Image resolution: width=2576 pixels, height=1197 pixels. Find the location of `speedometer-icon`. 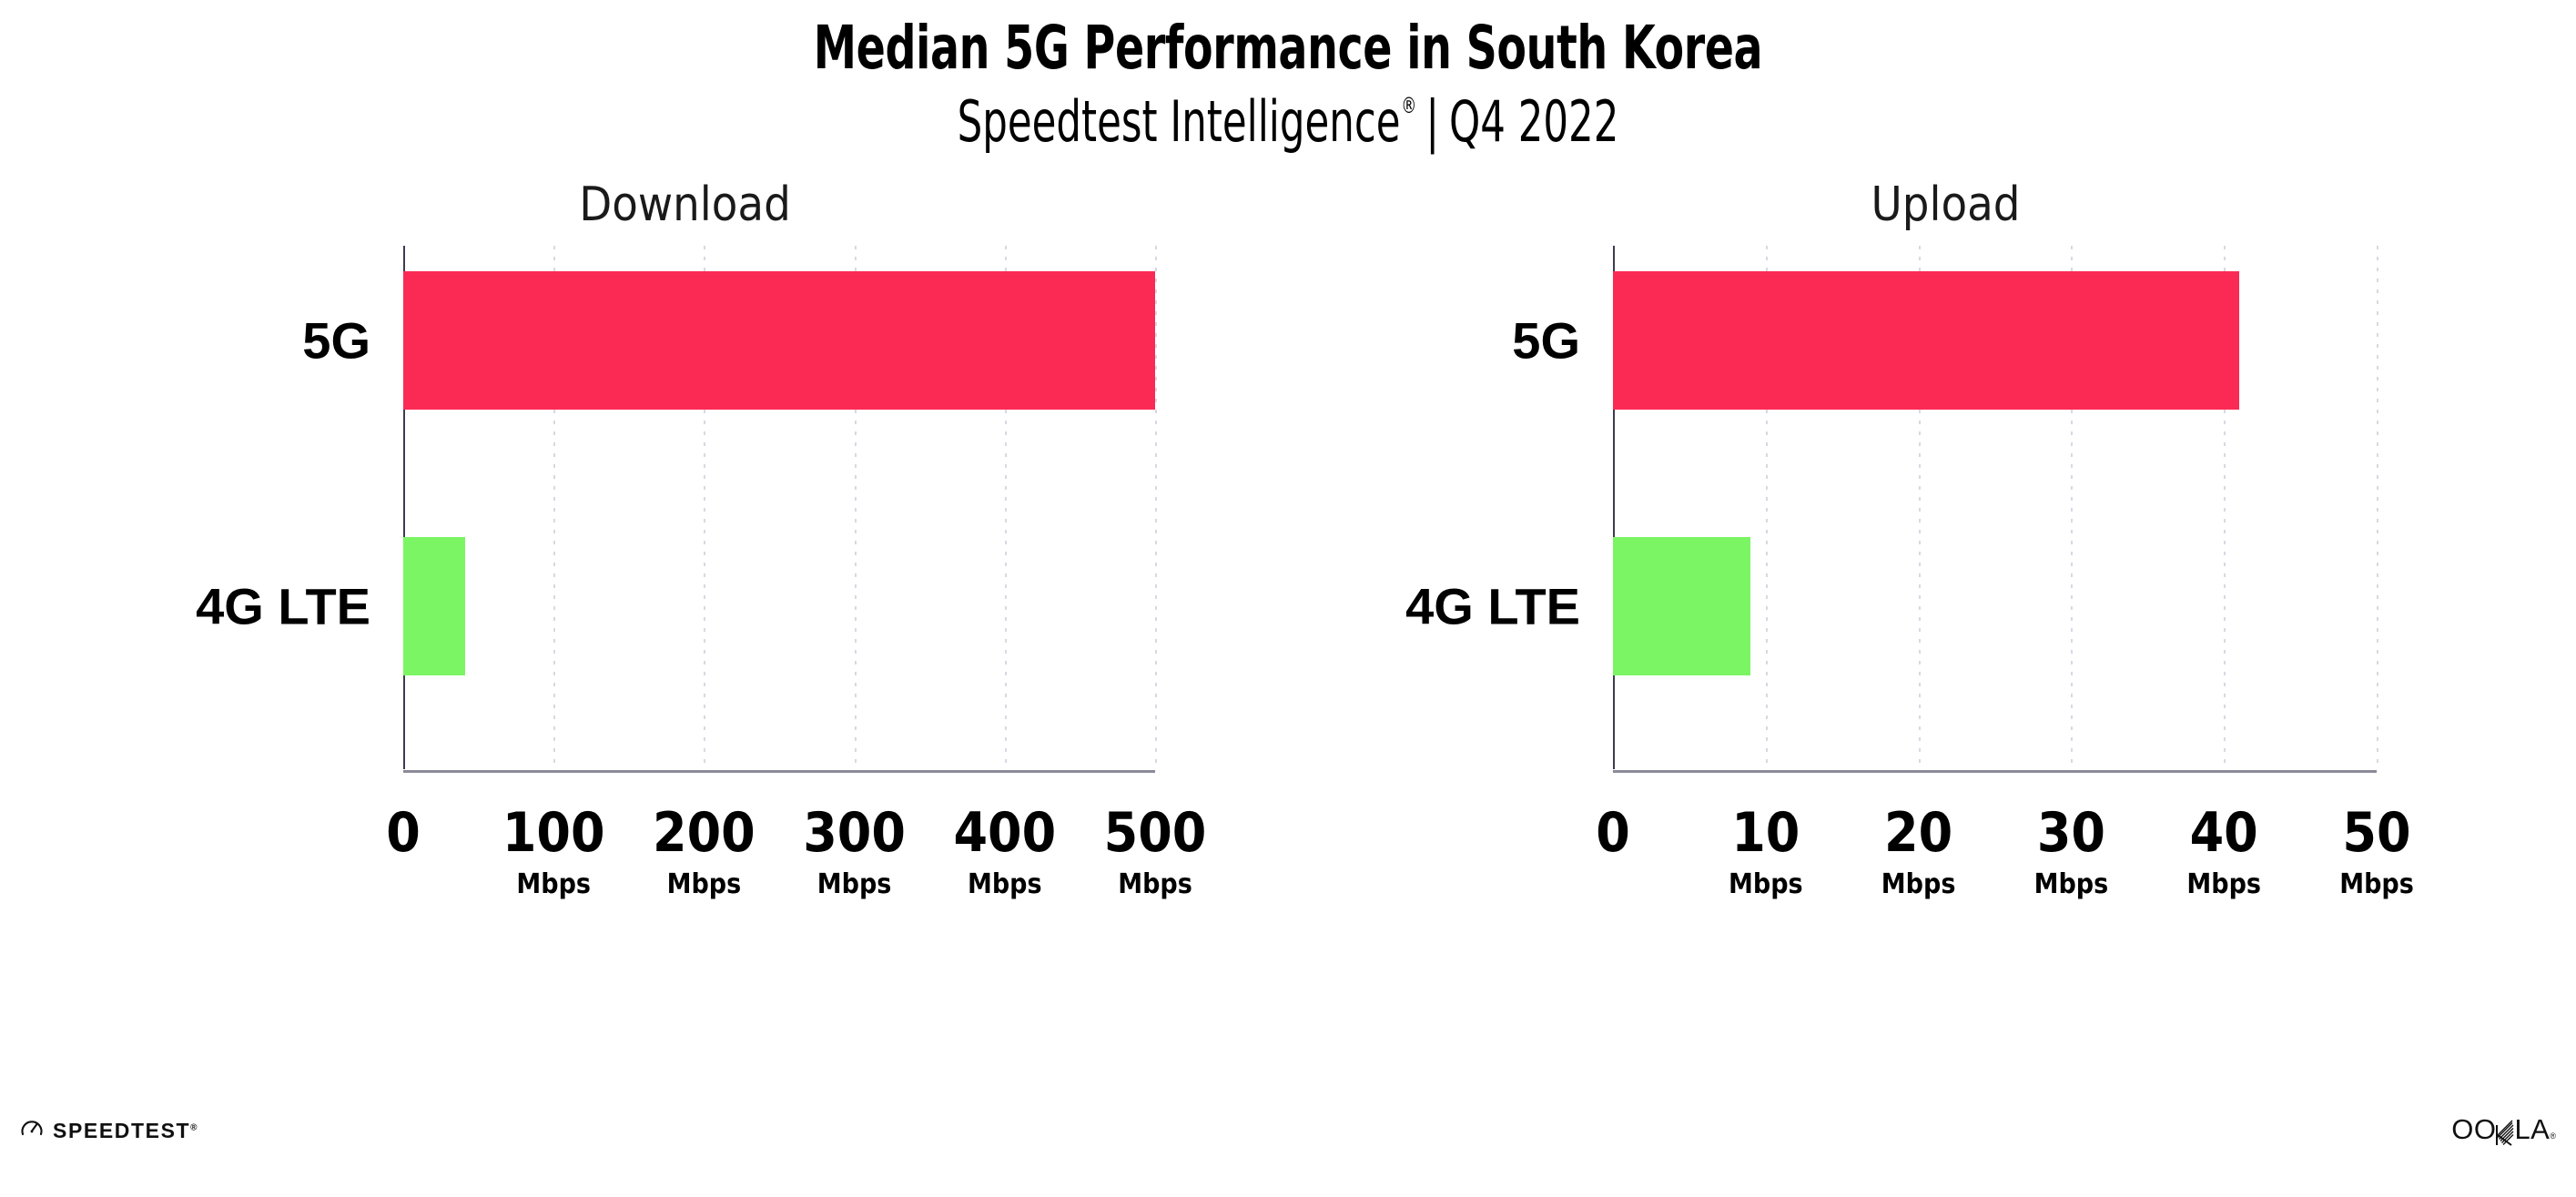

speedometer-icon is located at coordinates (32, 1131).